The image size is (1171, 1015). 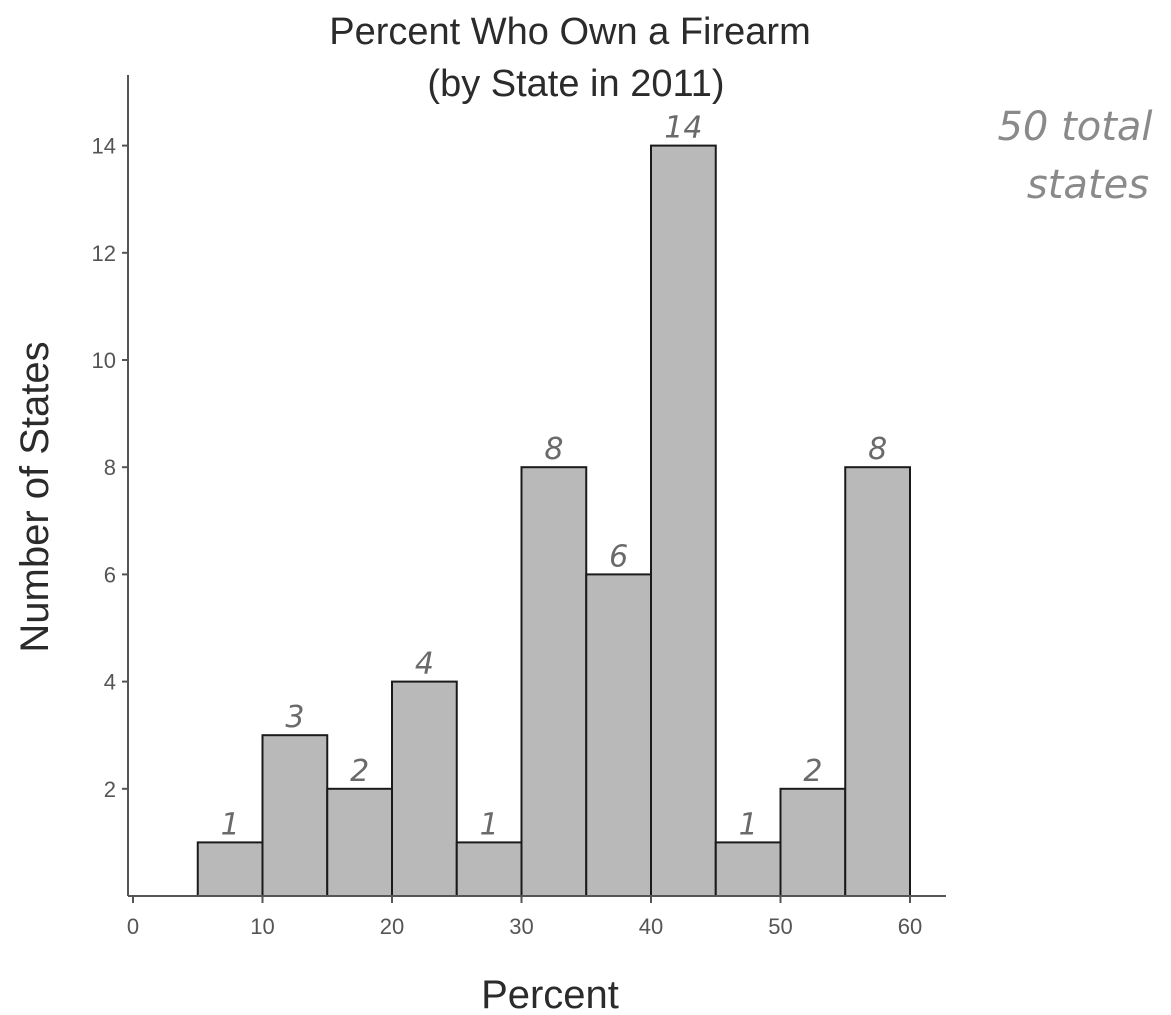 I want to click on x-tick-label-40: 40, so click(x=651, y=926).